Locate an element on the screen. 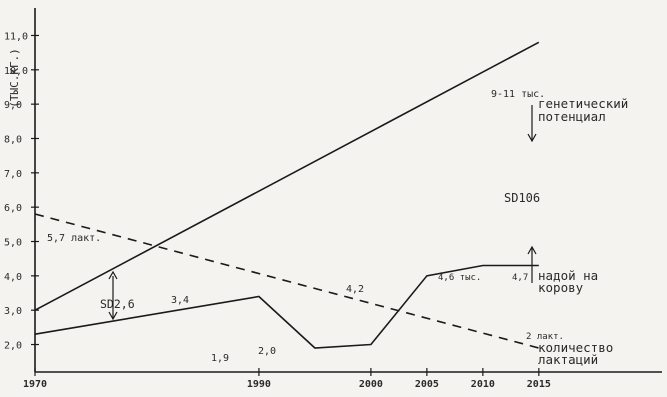 This screenshot has width=667, height=397. sd-left-arrow is located at coordinates (113, 295).